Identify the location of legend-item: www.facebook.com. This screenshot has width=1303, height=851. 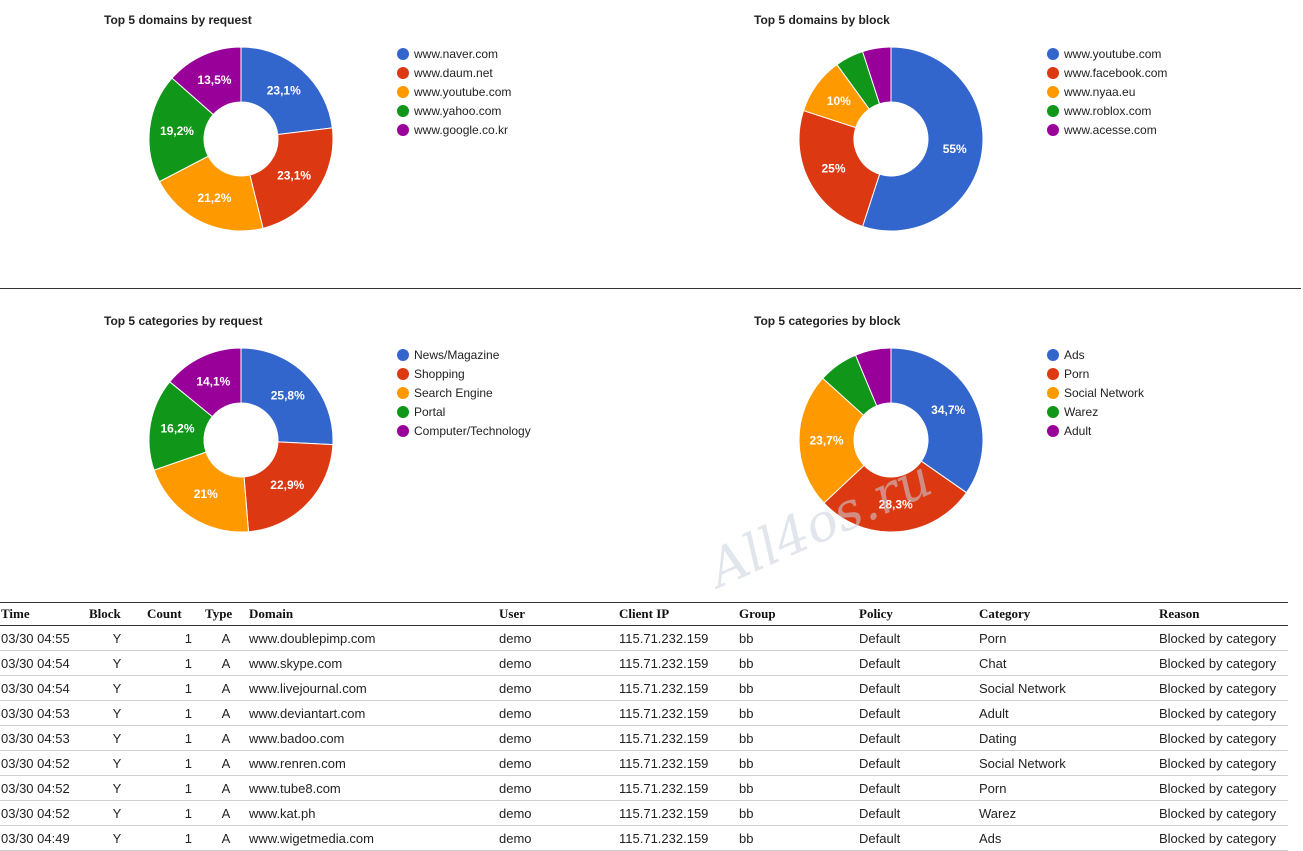
(1107, 72).